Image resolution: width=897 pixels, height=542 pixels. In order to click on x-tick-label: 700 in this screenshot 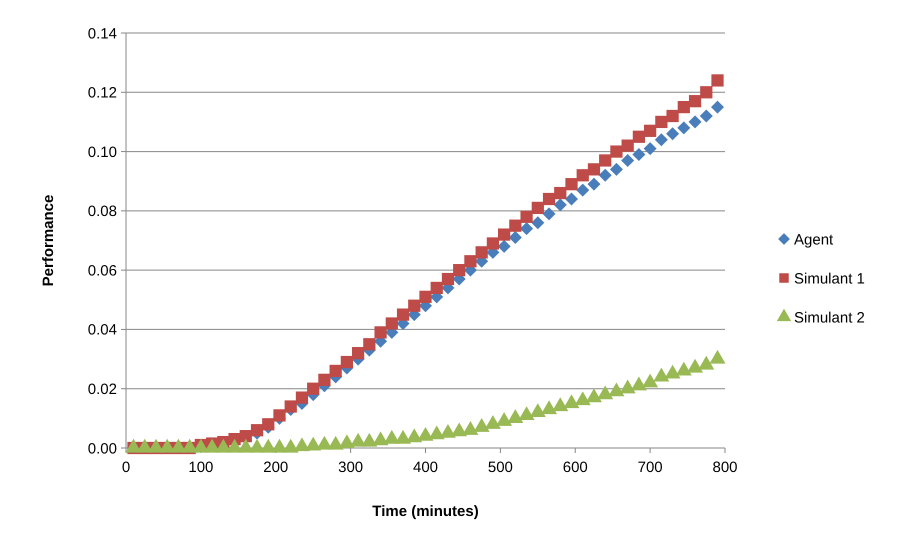, I will do `click(650, 467)`.